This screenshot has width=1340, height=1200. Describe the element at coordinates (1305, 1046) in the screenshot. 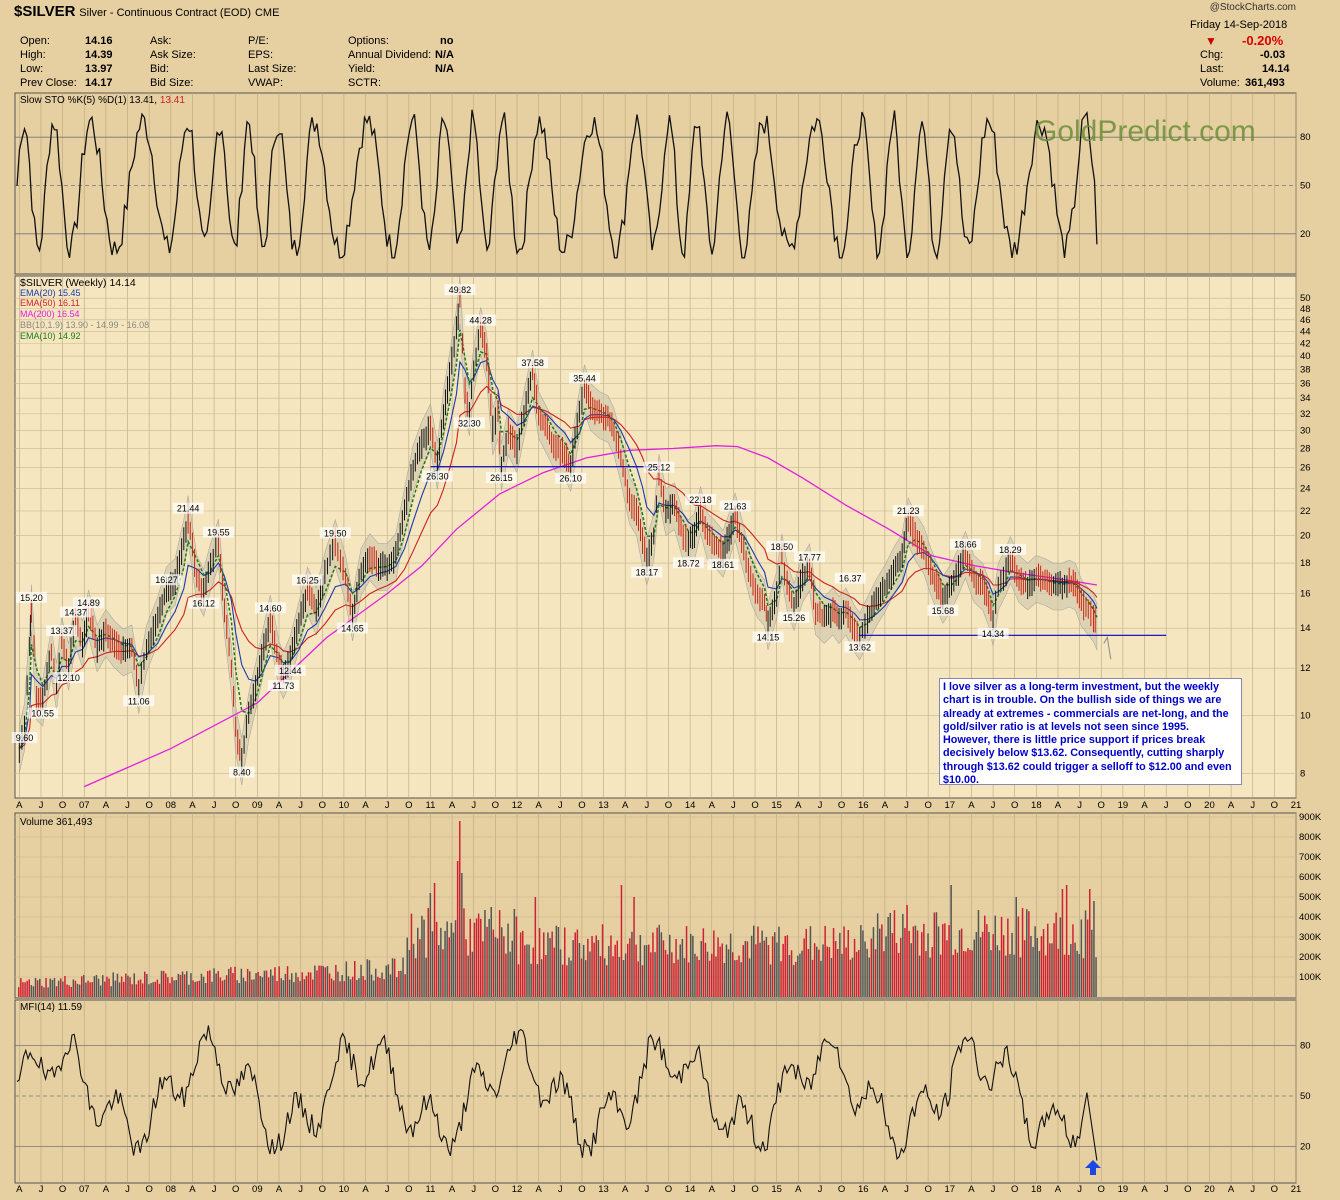

I see `mfi-y-tick: 80` at that location.